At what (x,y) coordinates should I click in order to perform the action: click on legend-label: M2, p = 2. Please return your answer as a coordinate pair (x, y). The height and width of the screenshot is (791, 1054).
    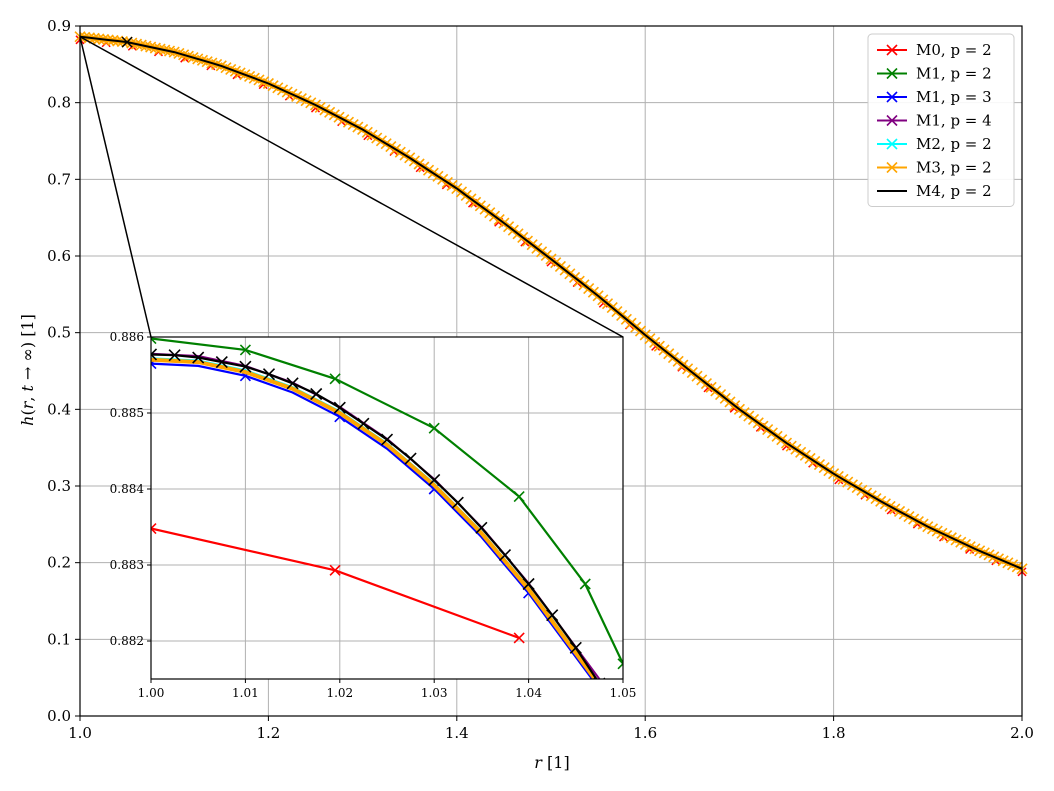
    Looking at the image, I should click on (954, 144).